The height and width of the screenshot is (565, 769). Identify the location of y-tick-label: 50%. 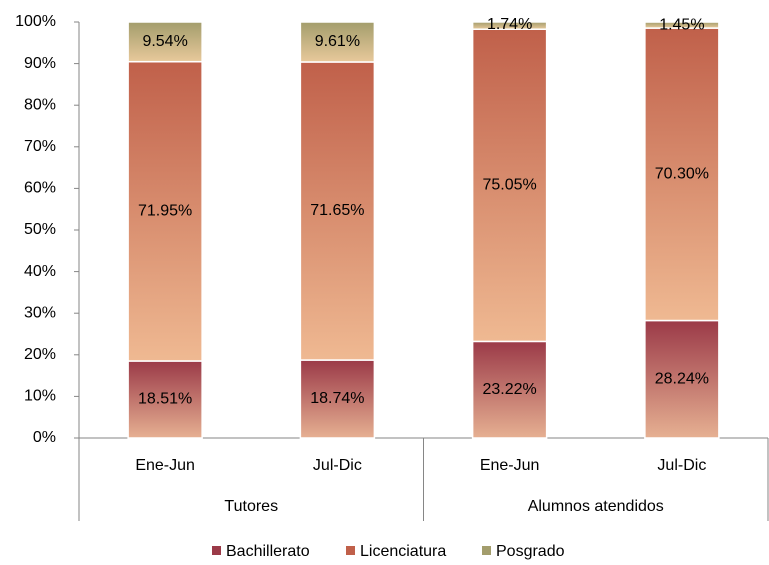
(40, 229).